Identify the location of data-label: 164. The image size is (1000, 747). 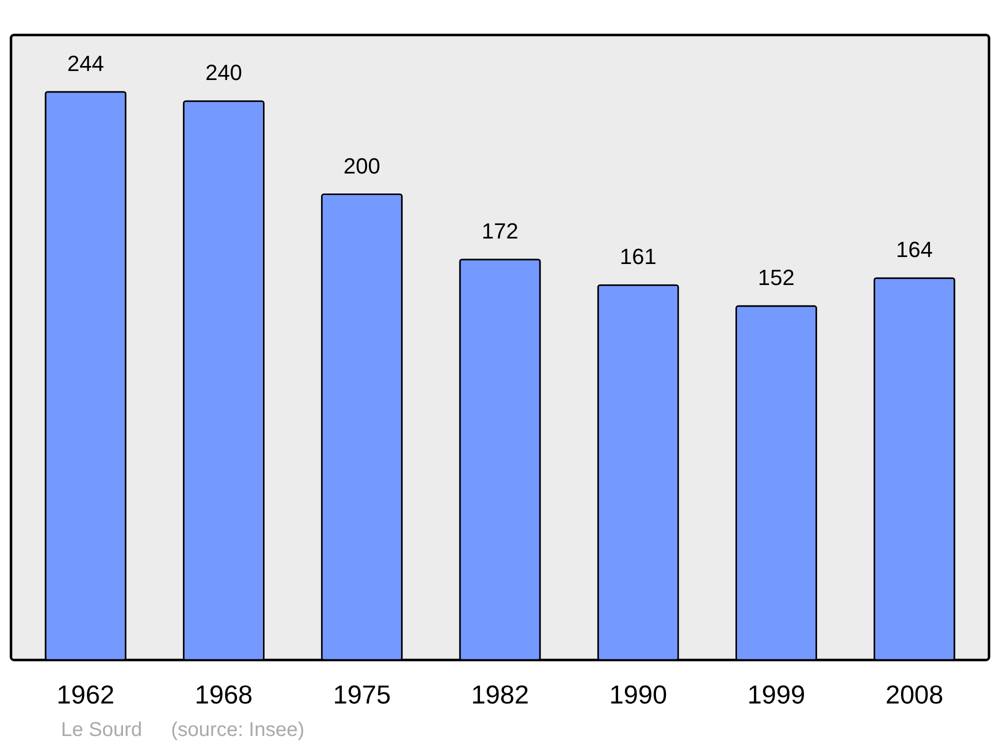
(914, 249).